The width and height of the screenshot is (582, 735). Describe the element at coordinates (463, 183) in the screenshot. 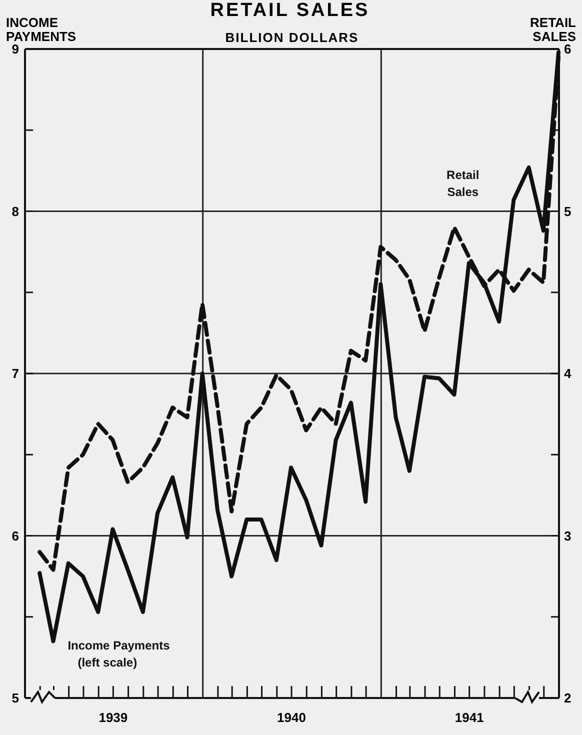

I see `text: Retail Sales` at that location.